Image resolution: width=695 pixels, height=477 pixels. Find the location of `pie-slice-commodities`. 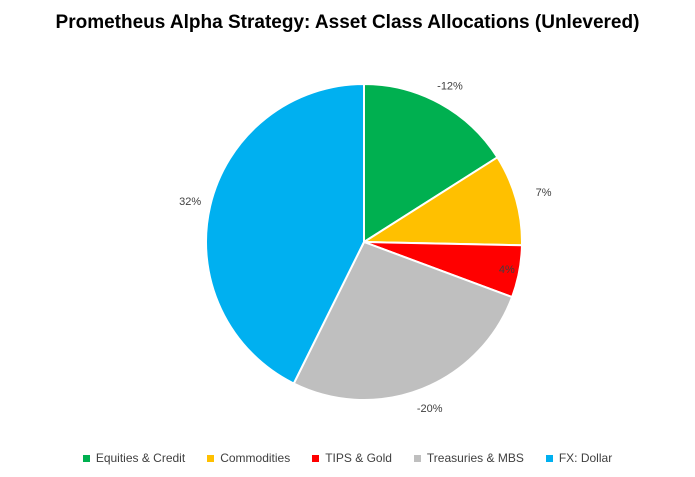

pie-slice-commodities is located at coordinates (441, 201).